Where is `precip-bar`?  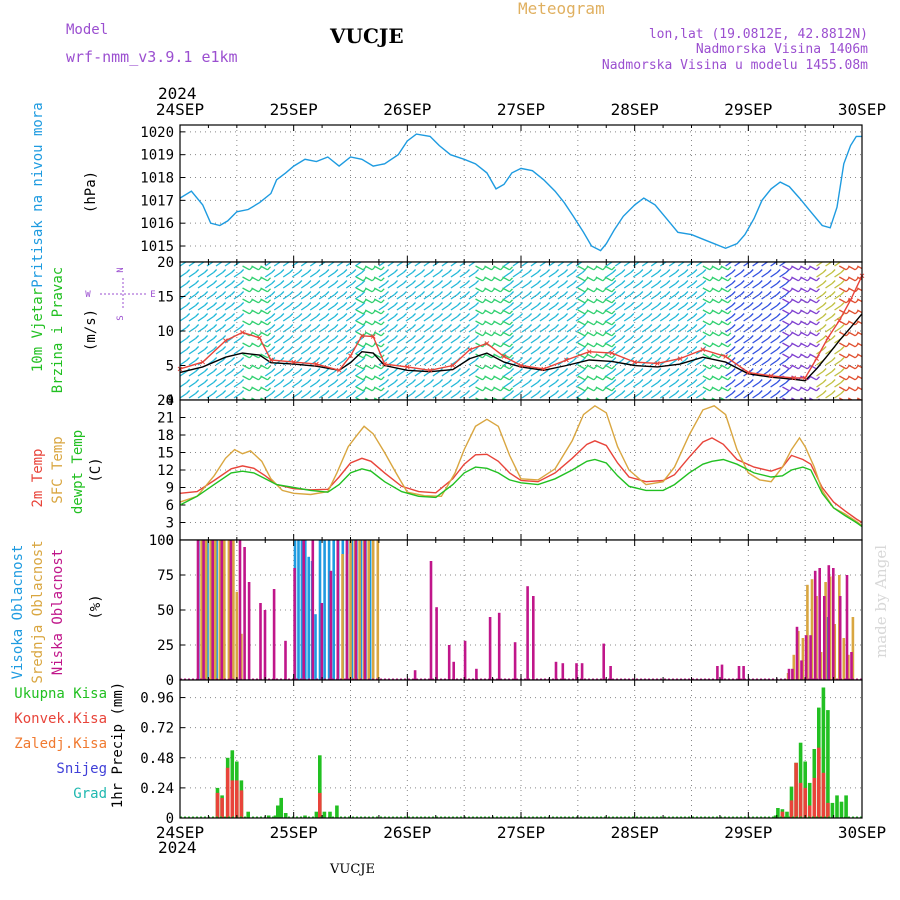 precip-bar is located at coordinates (778, 813).